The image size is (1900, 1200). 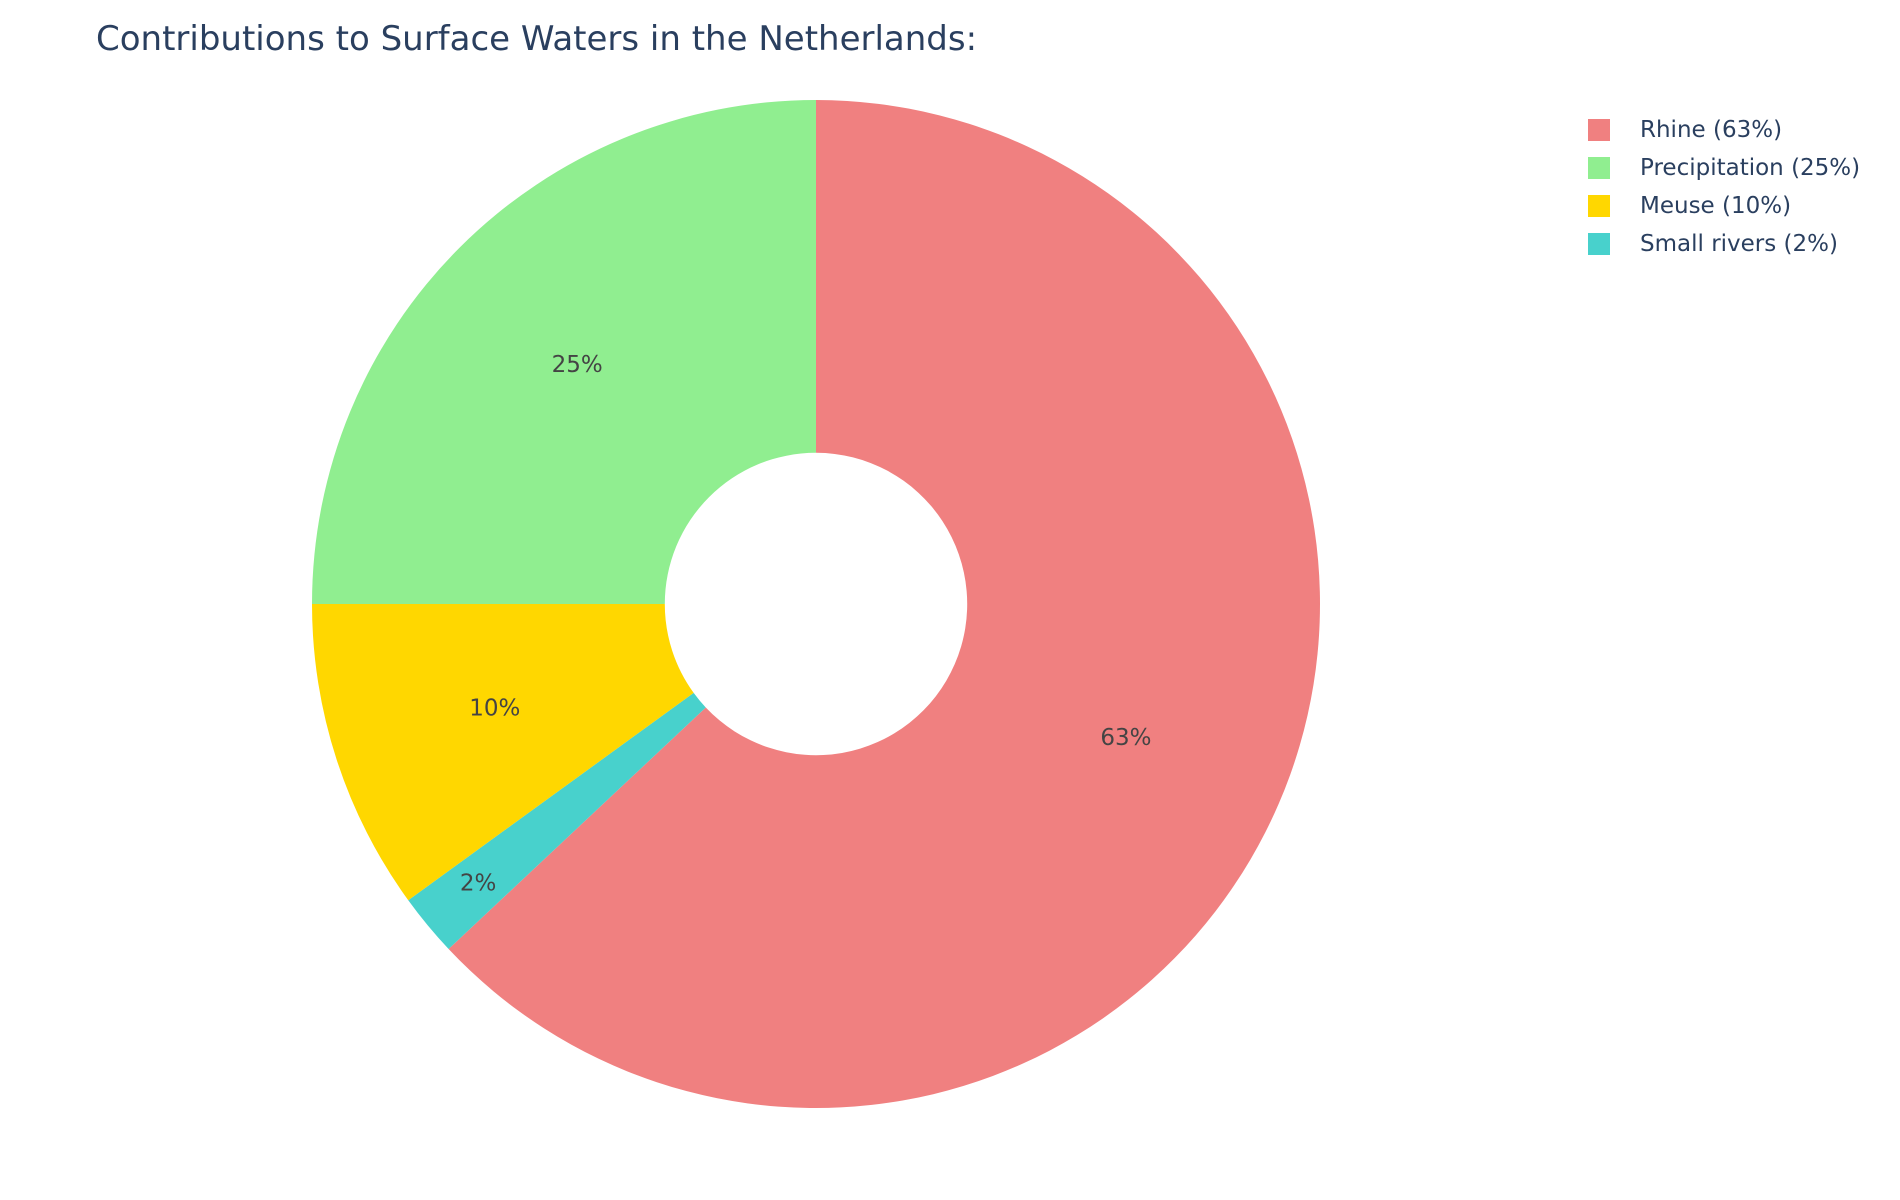 I want to click on slice-meuse, so click(x=503, y=752).